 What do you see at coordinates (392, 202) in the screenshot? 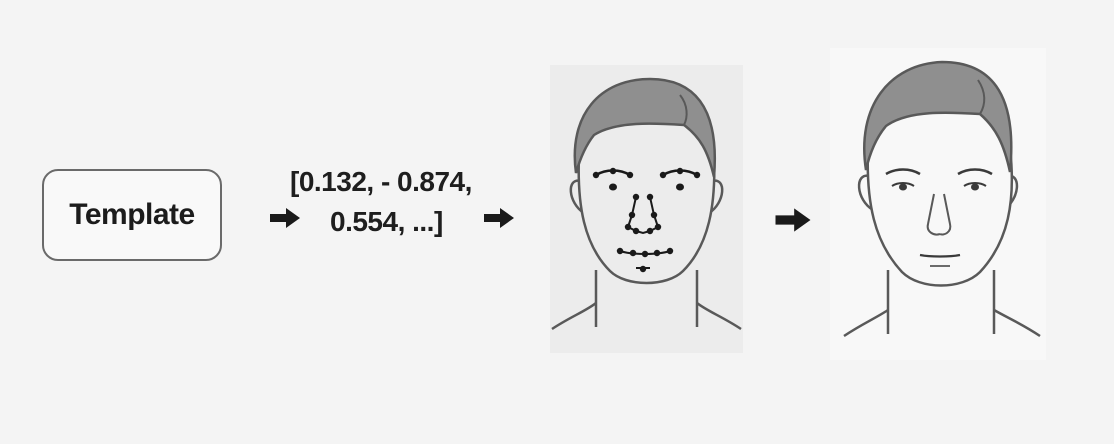
I see `feature-vector: [0.132, - 0.874, 0.554, ...]` at bounding box center [392, 202].